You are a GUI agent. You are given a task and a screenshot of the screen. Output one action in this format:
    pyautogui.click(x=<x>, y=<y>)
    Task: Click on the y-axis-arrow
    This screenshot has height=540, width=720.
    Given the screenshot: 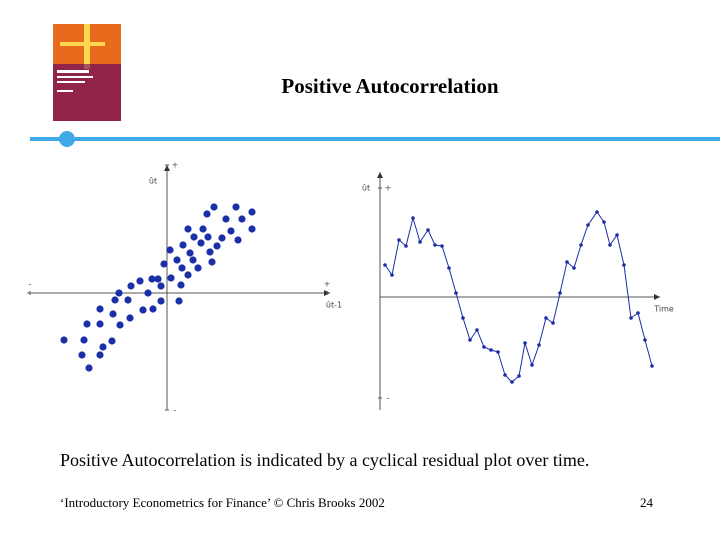 What is the action you would take?
    pyautogui.click(x=167, y=168)
    